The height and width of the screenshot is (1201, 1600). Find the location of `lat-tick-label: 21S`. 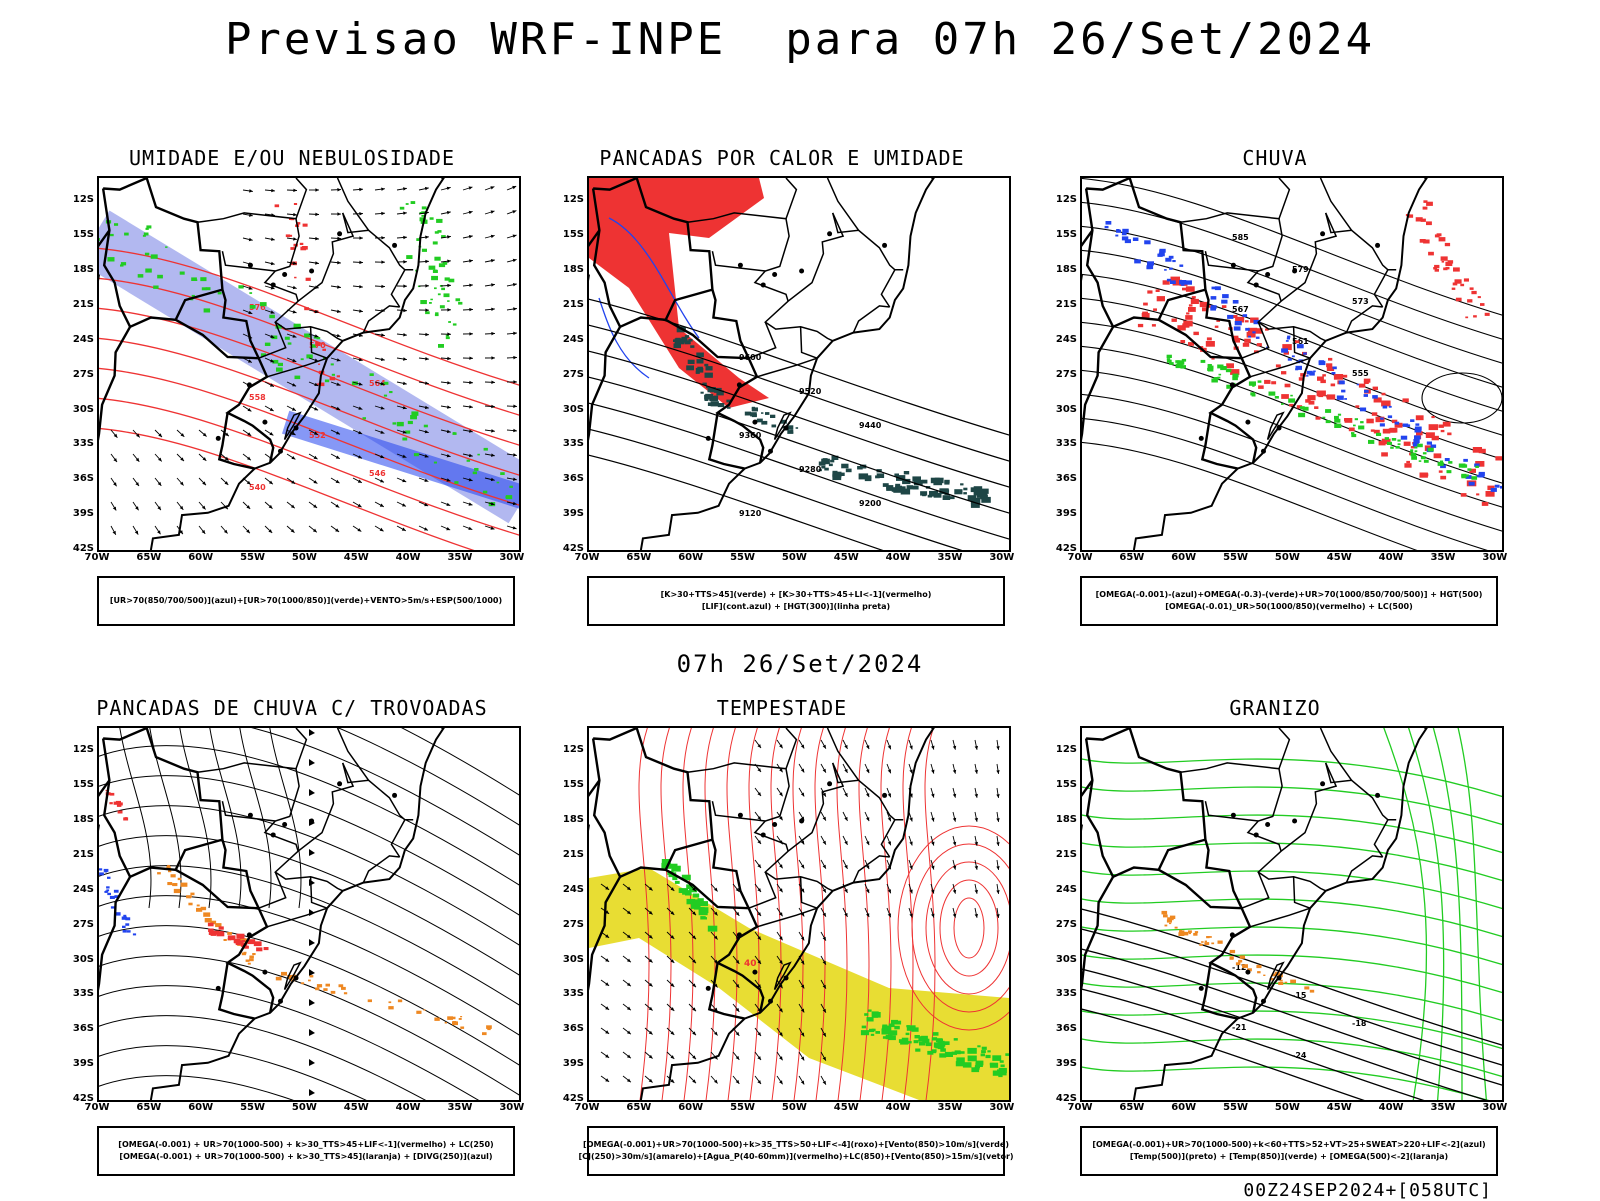

lat-tick-label: 21S is located at coordinates (573, 854).